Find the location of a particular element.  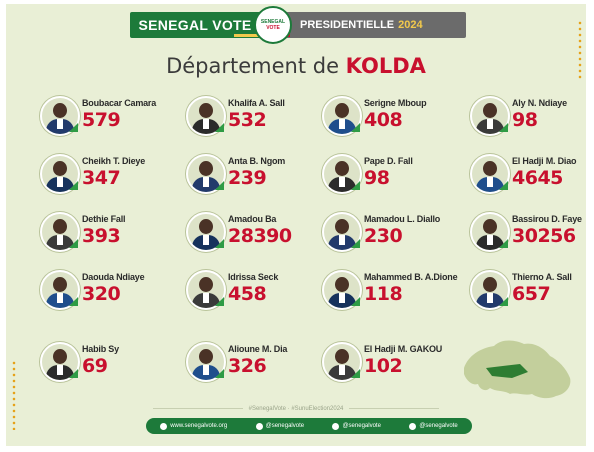

candidate-name: Cheikh T. Dieye is located at coordinates (114, 161).